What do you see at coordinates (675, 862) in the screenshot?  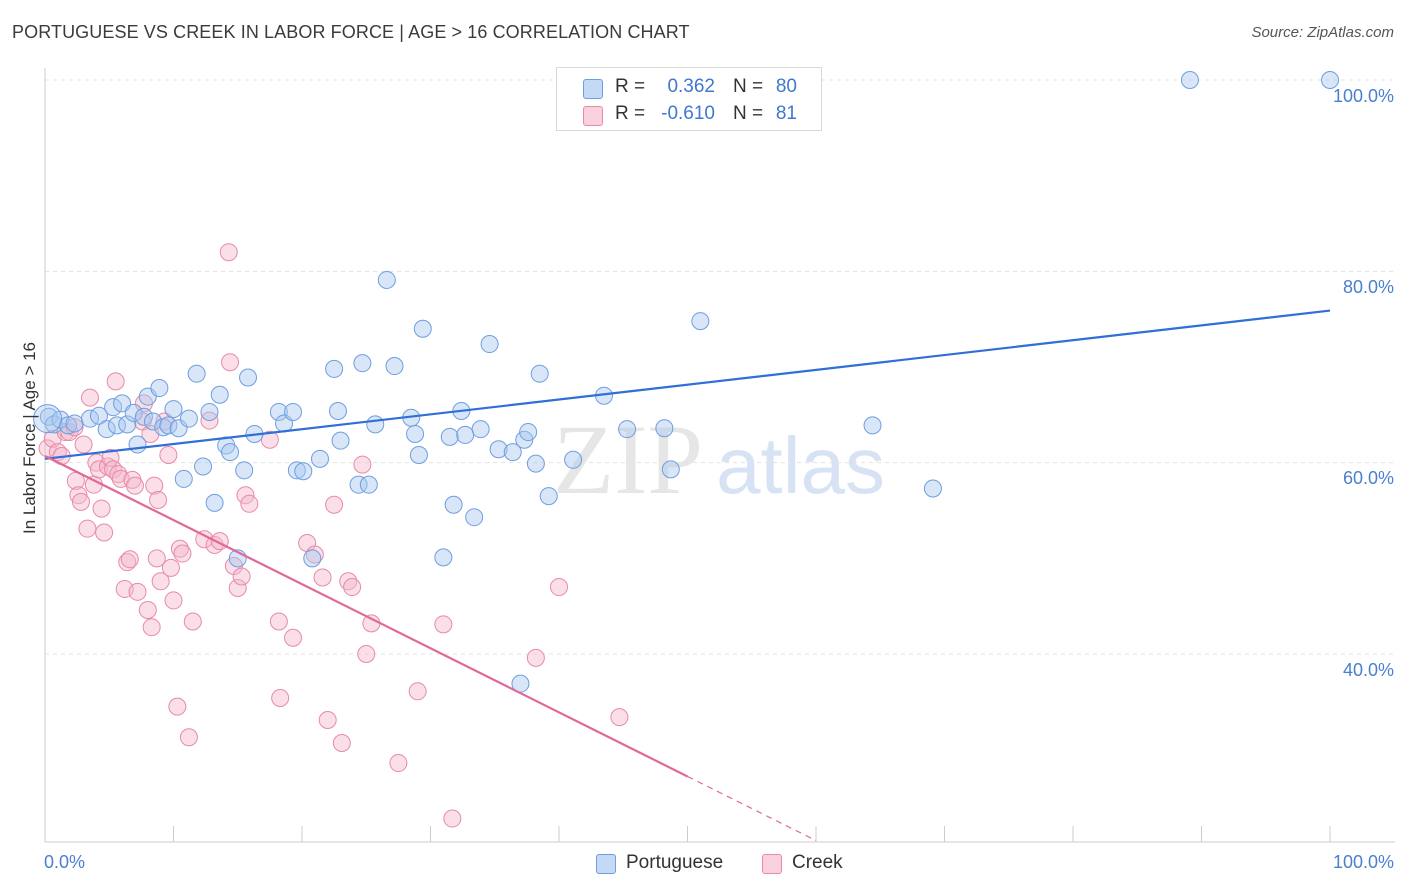 I see `legend-label-portuguese: Portuguese` at bounding box center [675, 862].